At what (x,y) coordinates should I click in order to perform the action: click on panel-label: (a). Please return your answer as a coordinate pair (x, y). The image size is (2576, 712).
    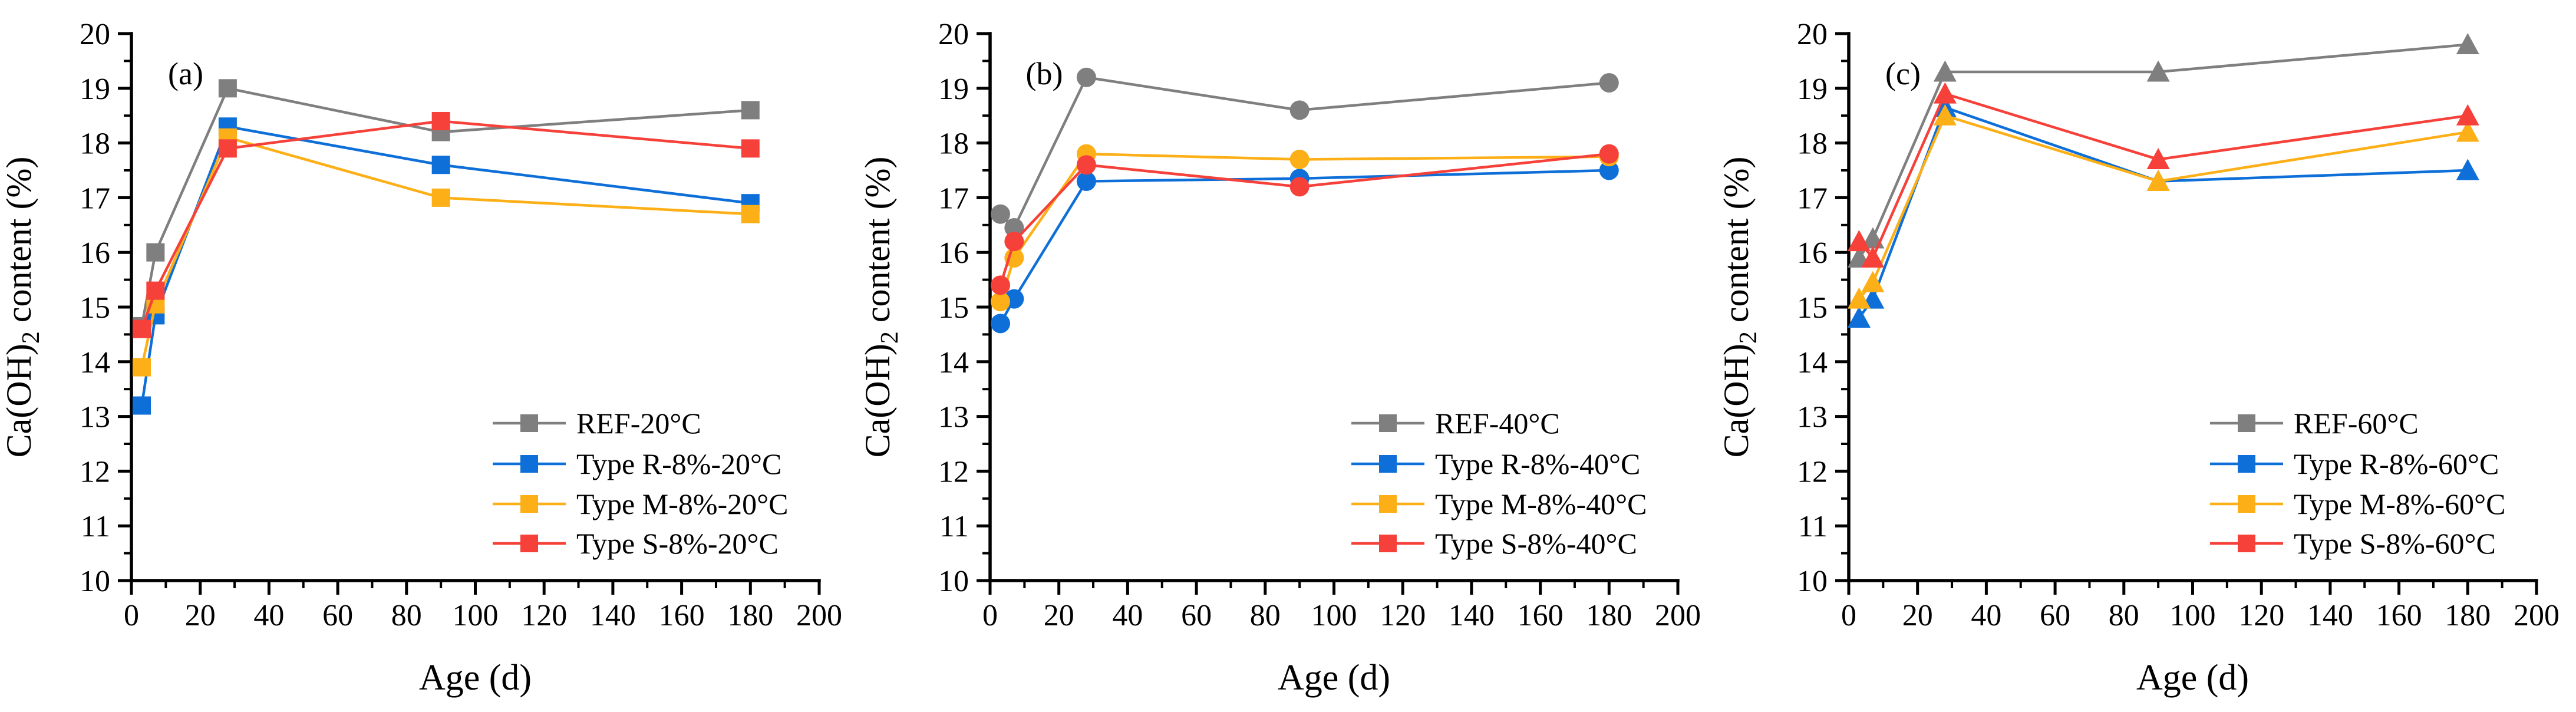
    Looking at the image, I should click on (186, 73).